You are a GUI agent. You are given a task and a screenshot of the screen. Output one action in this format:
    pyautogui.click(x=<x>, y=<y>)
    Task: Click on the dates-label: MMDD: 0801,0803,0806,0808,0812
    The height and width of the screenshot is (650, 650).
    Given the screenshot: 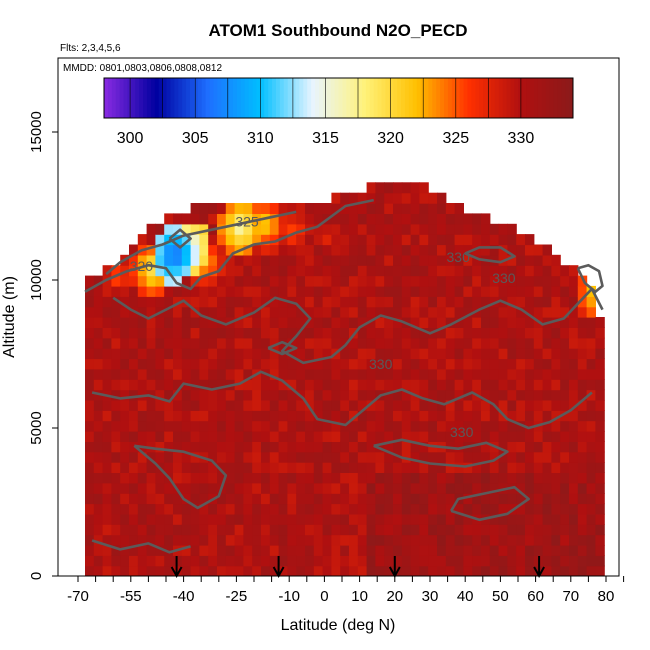 What is the action you would take?
    pyautogui.click(x=142, y=68)
    